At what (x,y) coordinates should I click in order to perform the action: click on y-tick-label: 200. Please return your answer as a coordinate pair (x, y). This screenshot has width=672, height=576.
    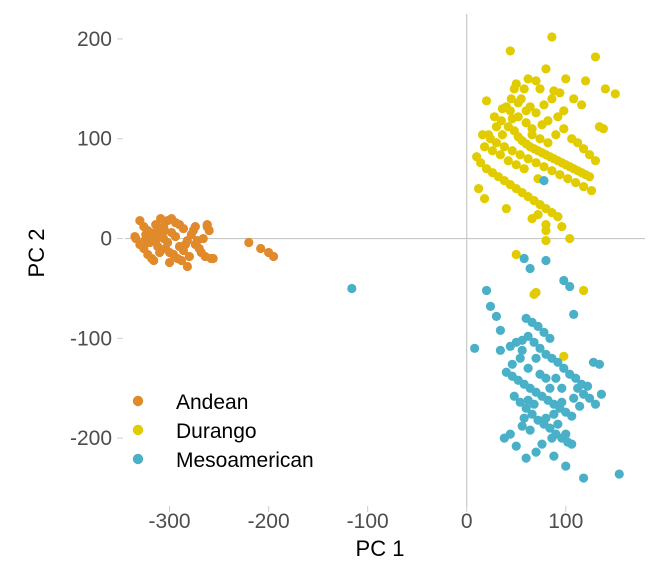
    Looking at the image, I should click on (94, 39).